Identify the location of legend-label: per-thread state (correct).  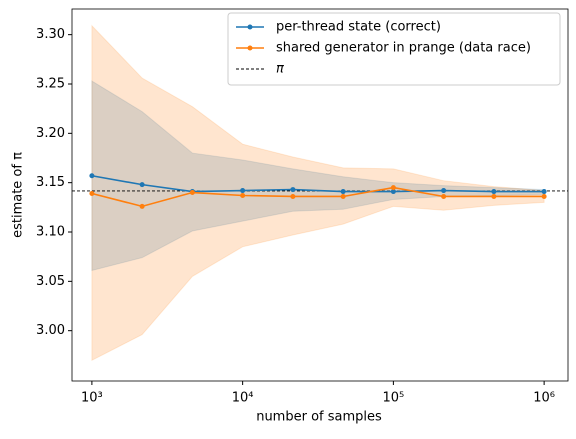
(358, 27).